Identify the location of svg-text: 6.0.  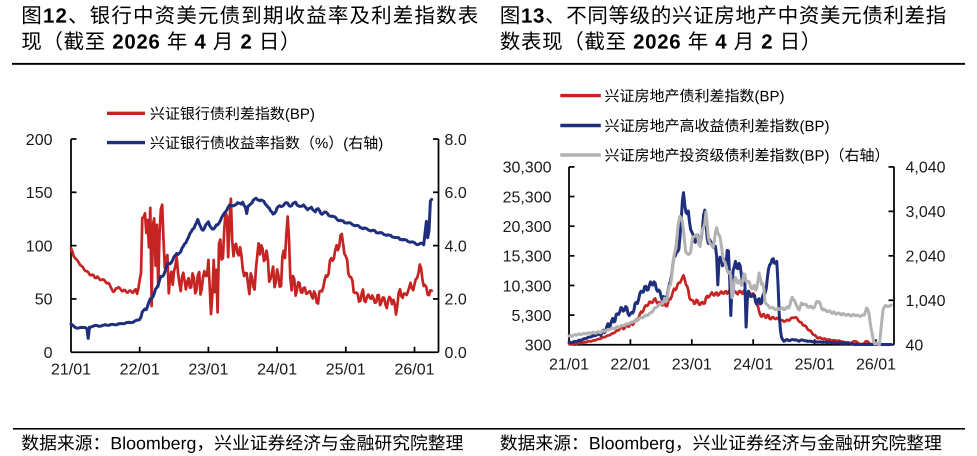
(456, 193).